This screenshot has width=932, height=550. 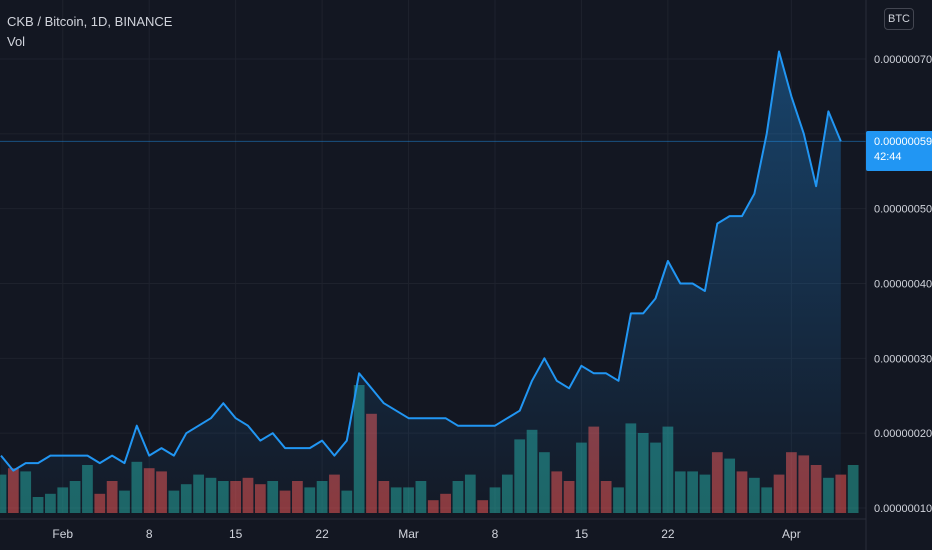 What do you see at coordinates (853, 489) in the screenshot?
I see `volume-bar` at bounding box center [853, 489].